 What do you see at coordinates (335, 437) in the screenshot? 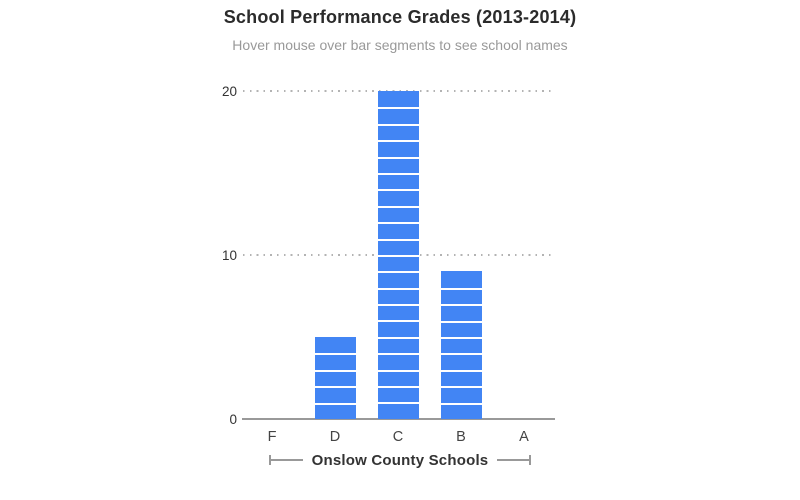
I see `x-tick-label-D: D` at bounding box center [335, 437].